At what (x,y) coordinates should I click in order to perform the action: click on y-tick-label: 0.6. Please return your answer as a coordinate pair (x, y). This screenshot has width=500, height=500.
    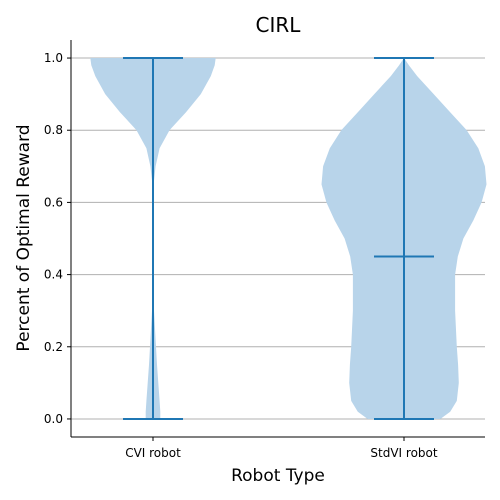
    Looking at the image, I should click on (53, 202).